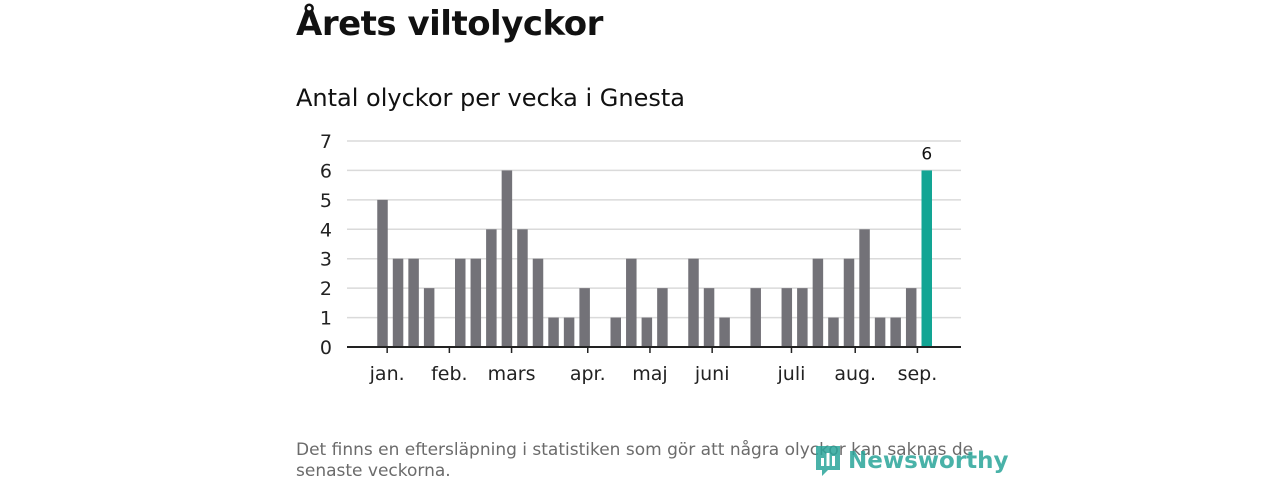 The height and width of the screenshot is (482, 1280). What do you see at coordinates (326, 319) in the screenshot?
I see `y-tick-label: 1` at bounding box center [326, 319].